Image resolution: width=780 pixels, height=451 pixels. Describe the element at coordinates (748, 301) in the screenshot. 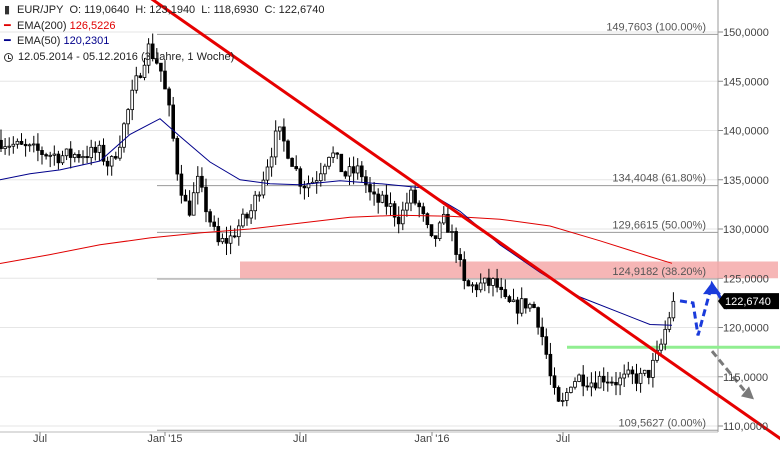

I see `last-price-tag: 122,6740` at that location.